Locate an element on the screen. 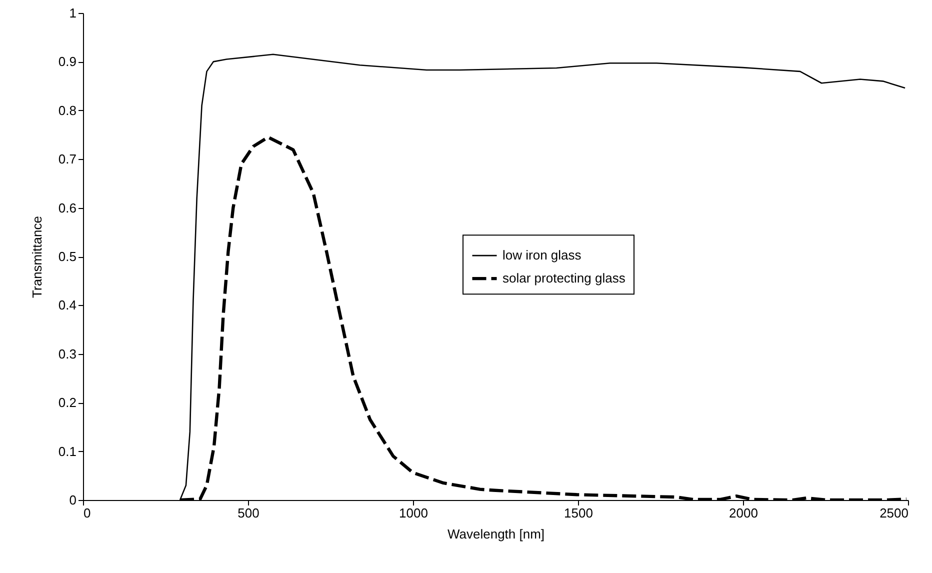 The image size is (932, 573). legend-label: low iron glass is located at coordinates (542, 255).